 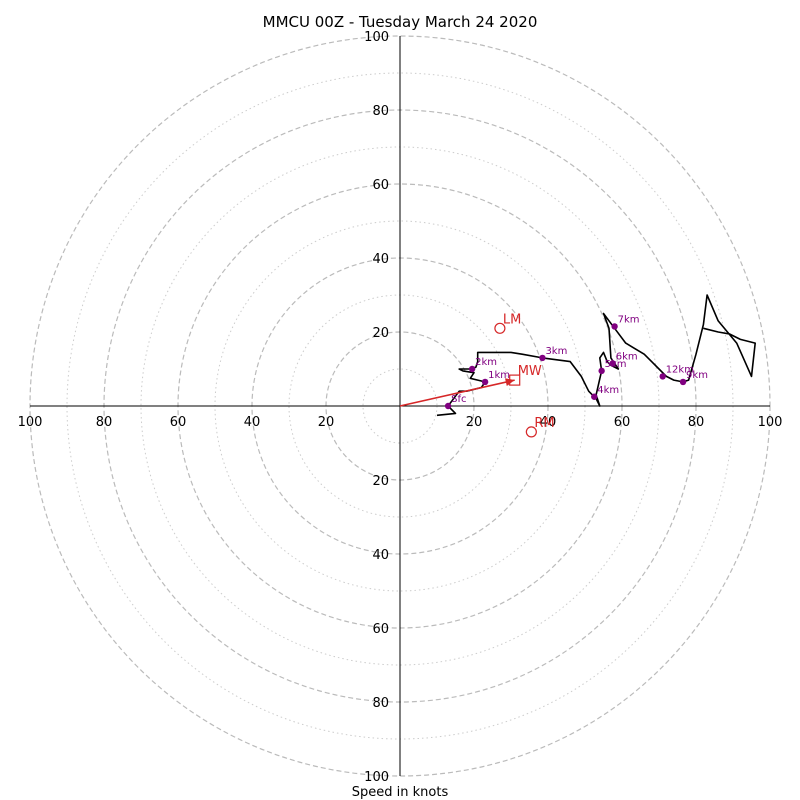 I want to click on wind-profile-line, so click(x=596, y=355).